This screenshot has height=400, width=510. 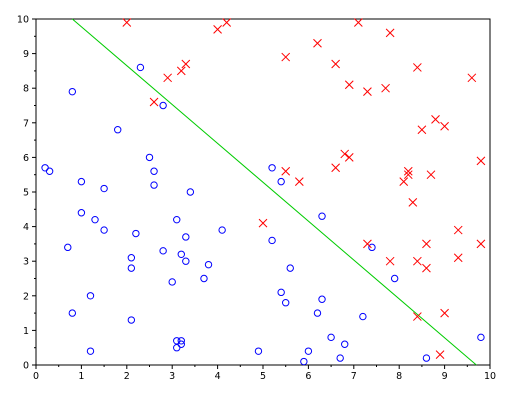 What do you see at coordinates (26, 331) in the screenshot?
I see `y-tick-label: 1` at bounding box center [26, 331].